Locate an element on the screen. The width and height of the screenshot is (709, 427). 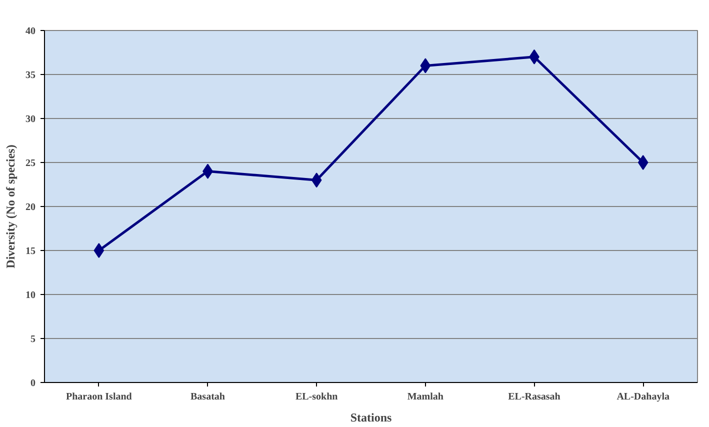
x-tick-label: AL-Dahayla is located at coordinates (643, 397).